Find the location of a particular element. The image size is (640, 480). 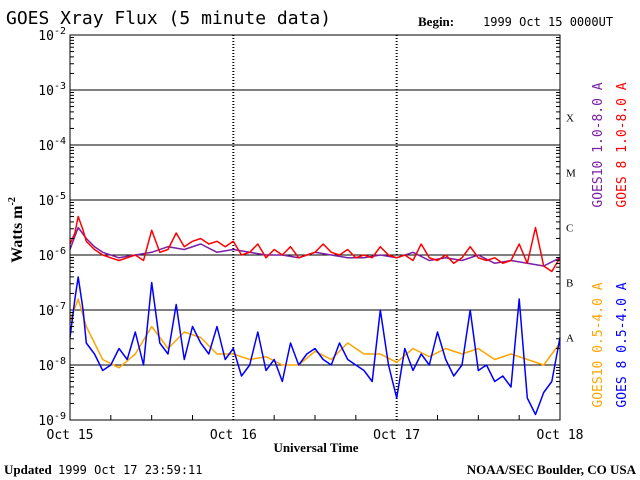

y-tick-exponent: -3 is located at coordinates (60, 86).